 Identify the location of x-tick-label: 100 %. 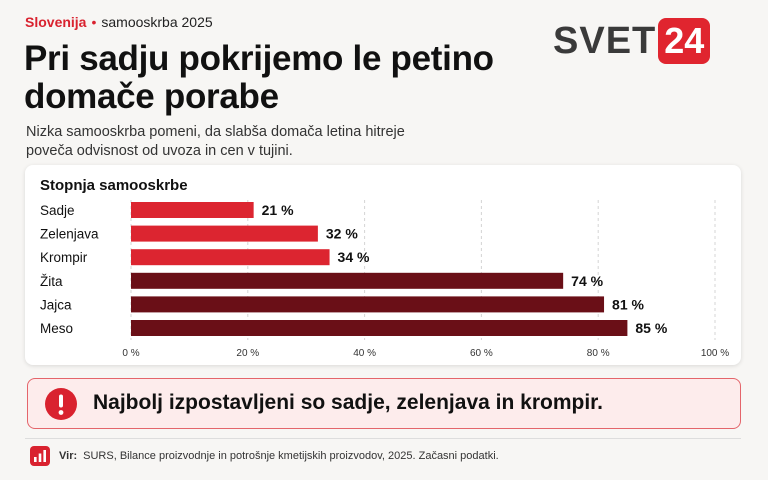
(715, 353).